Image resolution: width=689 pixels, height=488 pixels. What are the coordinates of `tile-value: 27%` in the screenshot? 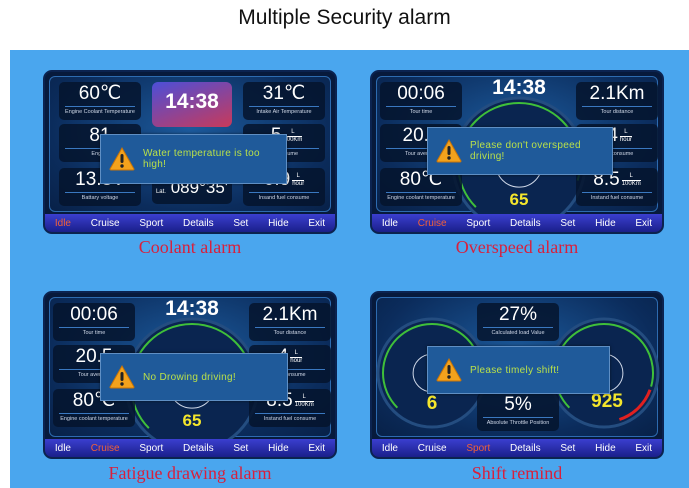 It's located at (518, 314).